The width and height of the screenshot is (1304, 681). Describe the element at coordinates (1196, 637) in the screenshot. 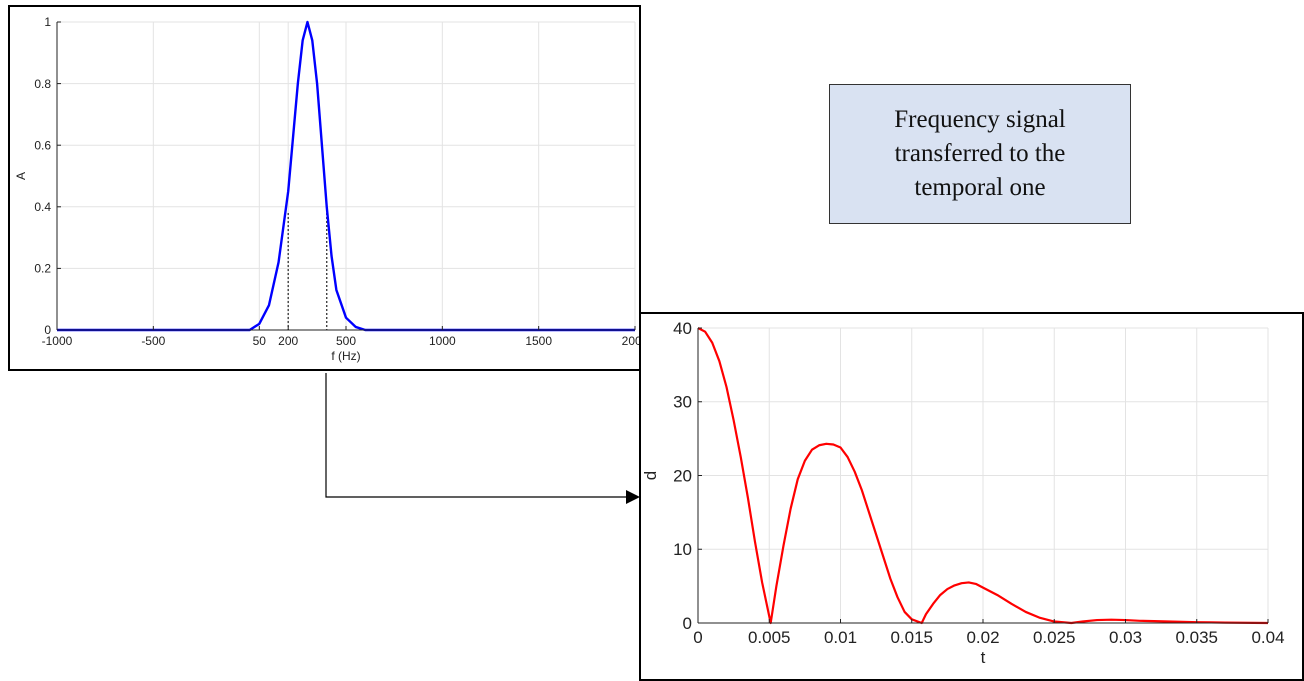

I see `x-tick-label: 0.035` at that location.